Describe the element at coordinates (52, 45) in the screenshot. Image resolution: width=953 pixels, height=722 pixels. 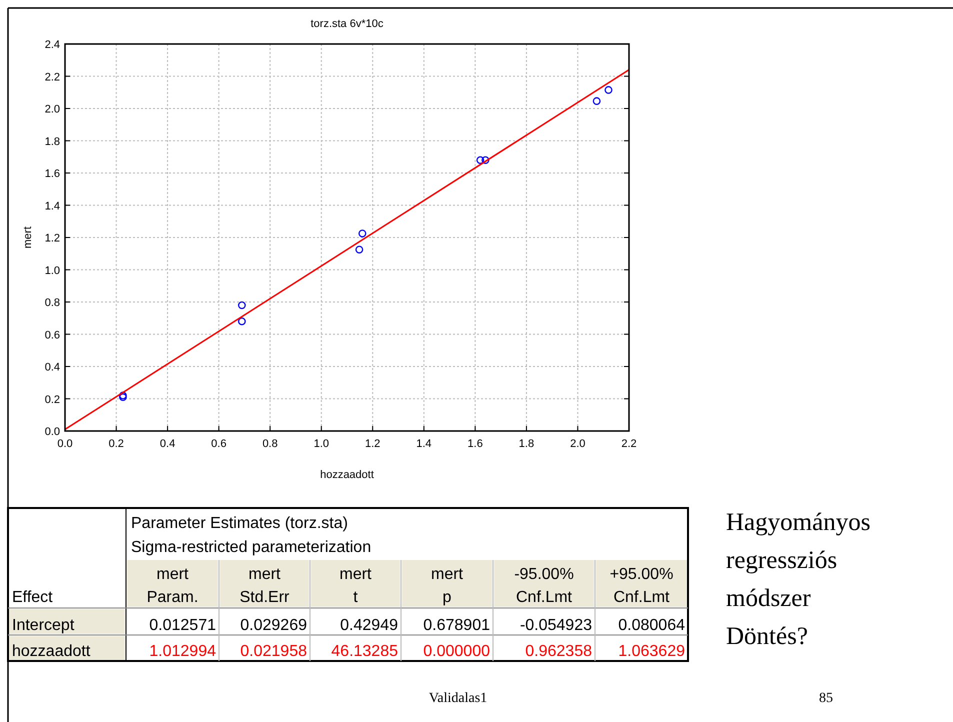
I see `y-tick-label: 2.4` at that location.